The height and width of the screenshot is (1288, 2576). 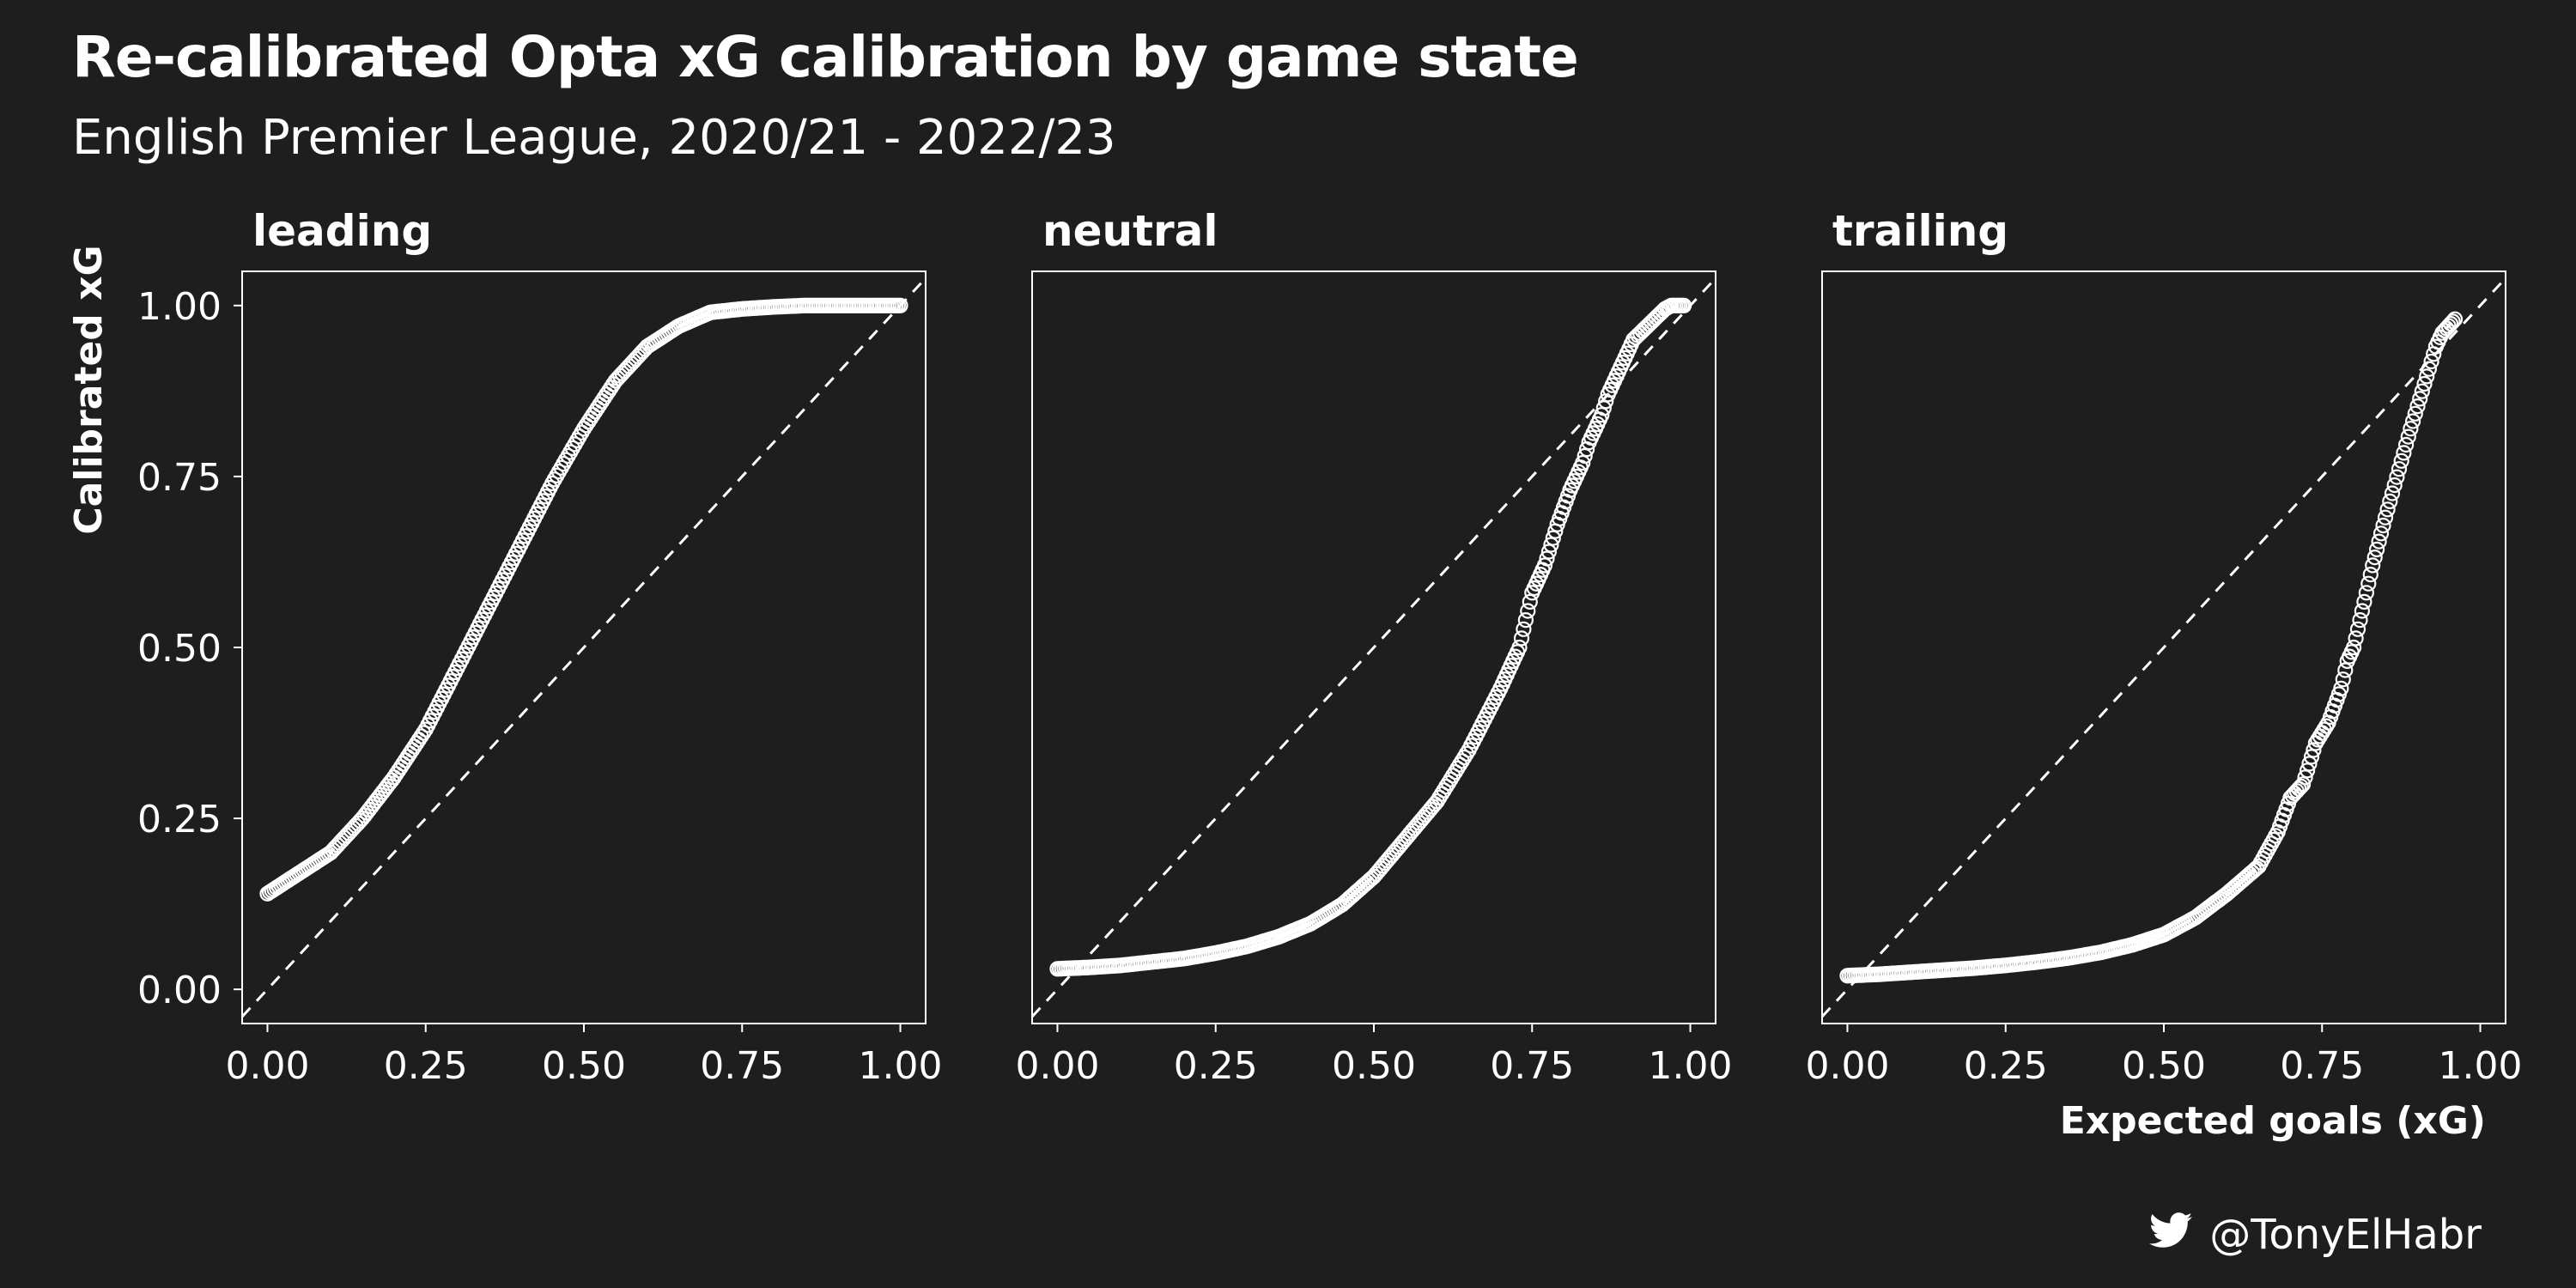 I want to click on twitter-bird-icon, so click(x=2171, y=1235).